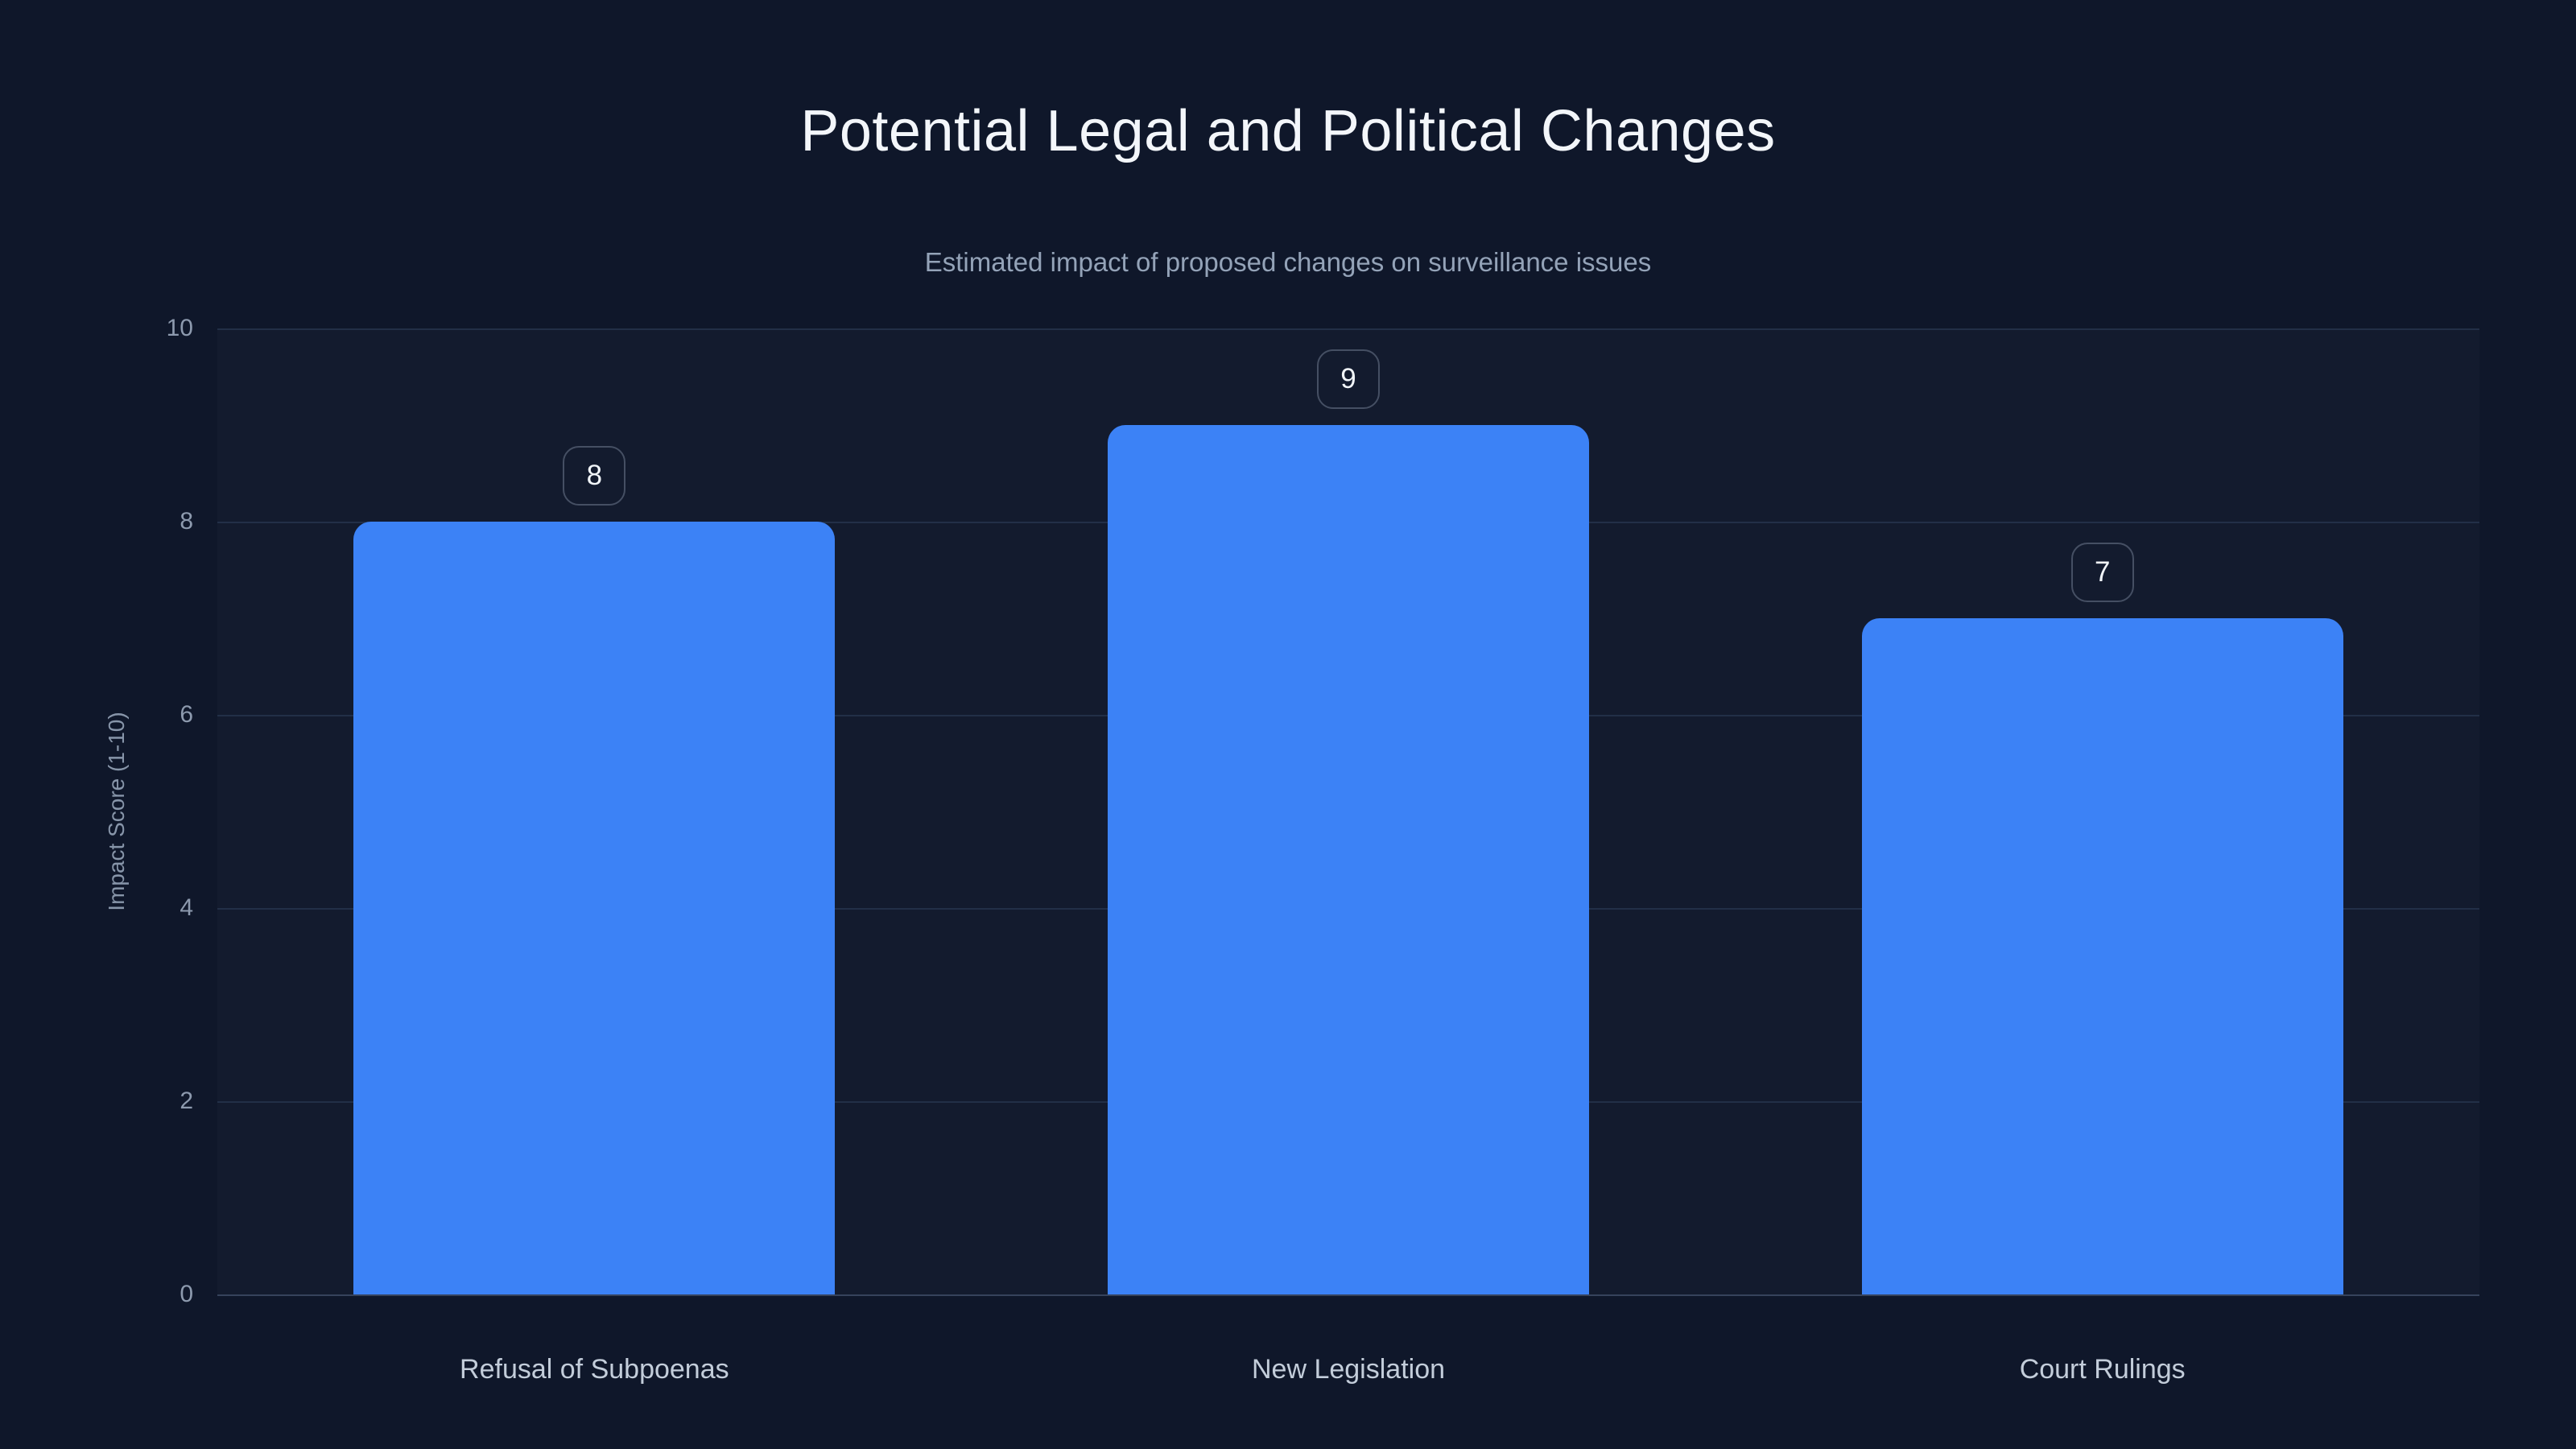  What do you see at coordinates (1348, 1295) in the screenshot?
I see `x-axis-line` at bounding box center [1348, 1295].